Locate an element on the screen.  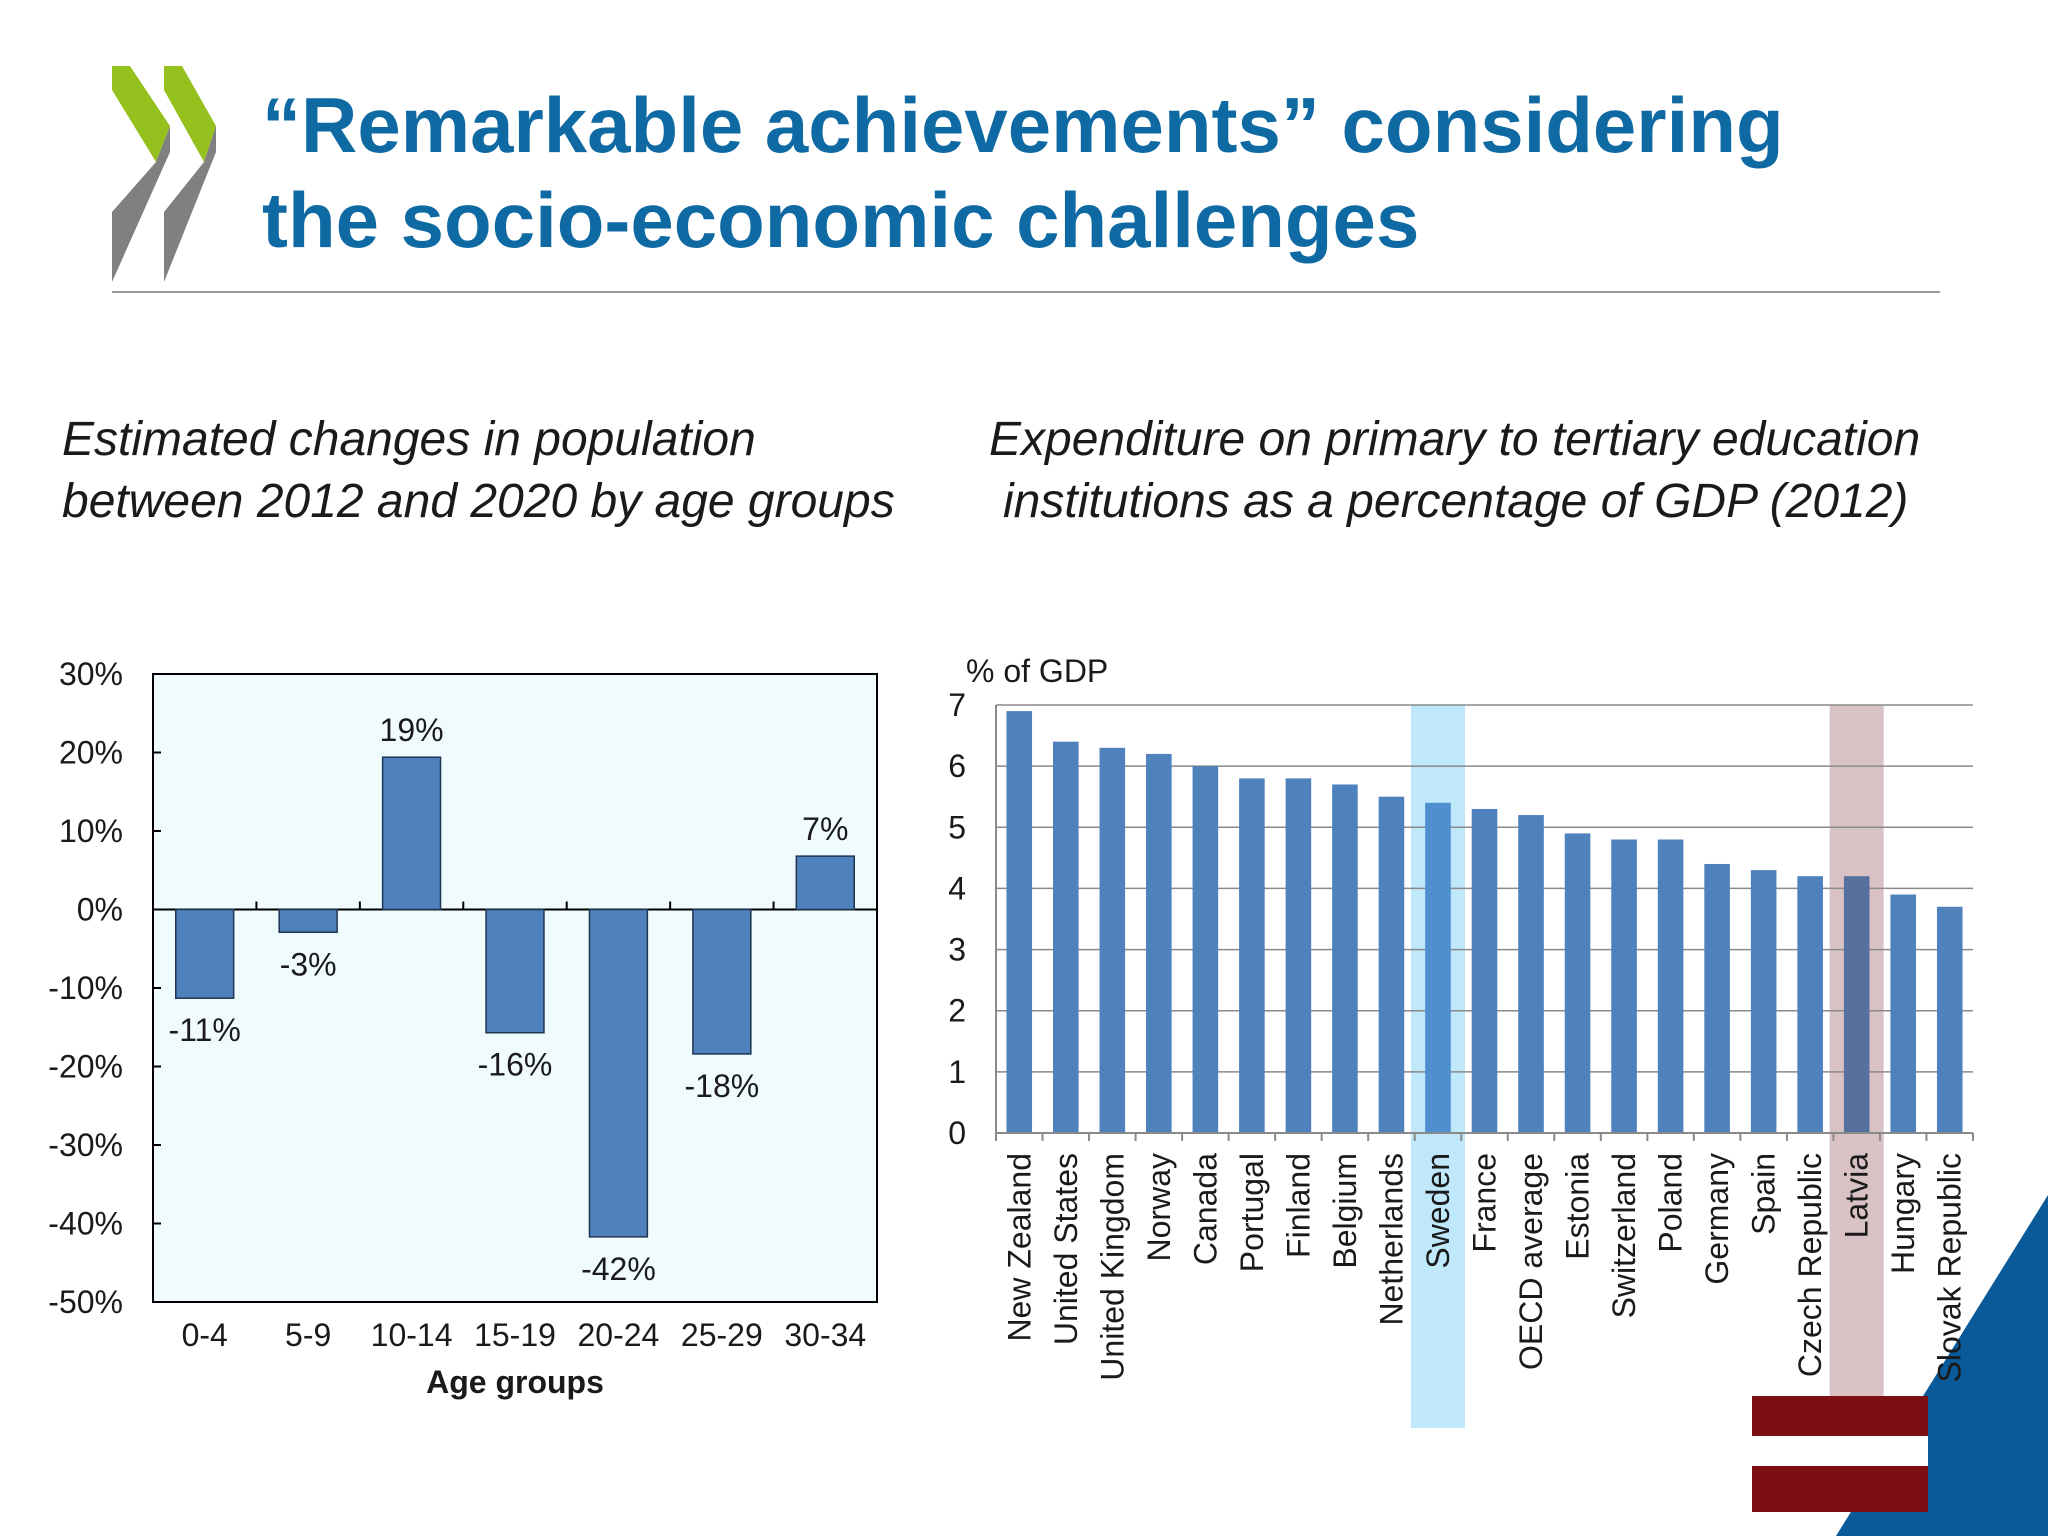
x-tick-label: Switzerland is located at coordinates (1624, 1235).